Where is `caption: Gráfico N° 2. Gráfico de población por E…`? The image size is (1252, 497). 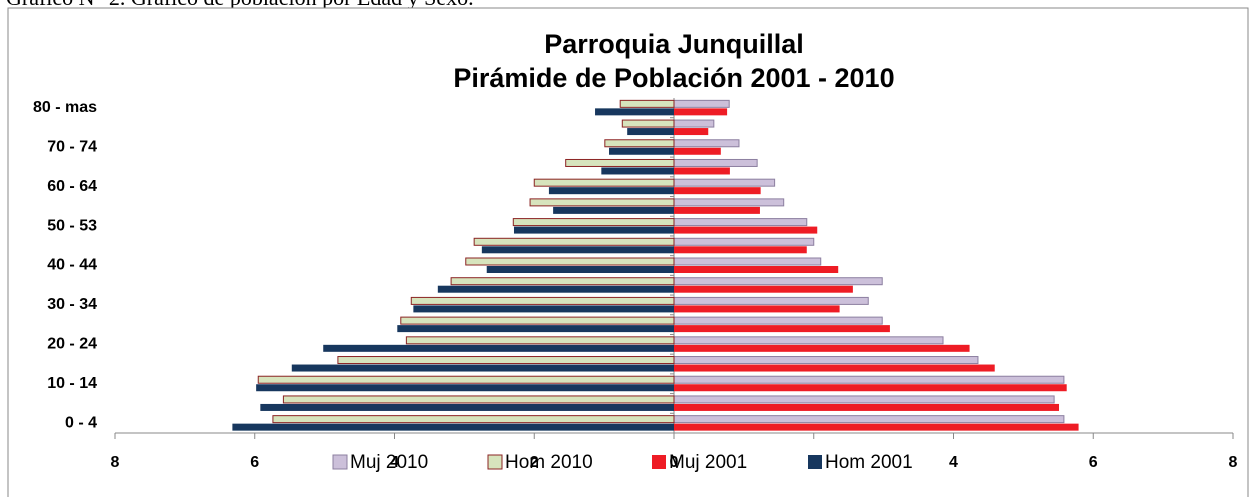 caption: Gráfico N° 2. Gráfico de población por E… is located at coordinates (240, 5).